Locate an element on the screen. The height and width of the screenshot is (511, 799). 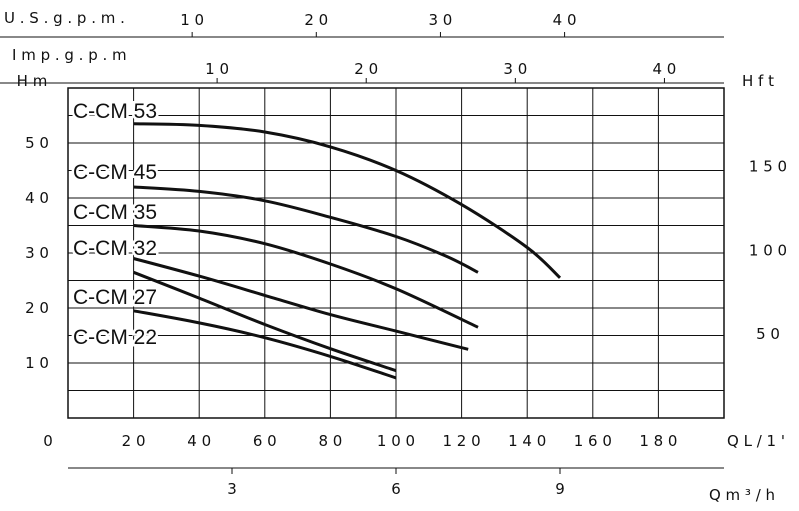
y-tick-label: 3 0 is located at coordinates (37, 253).